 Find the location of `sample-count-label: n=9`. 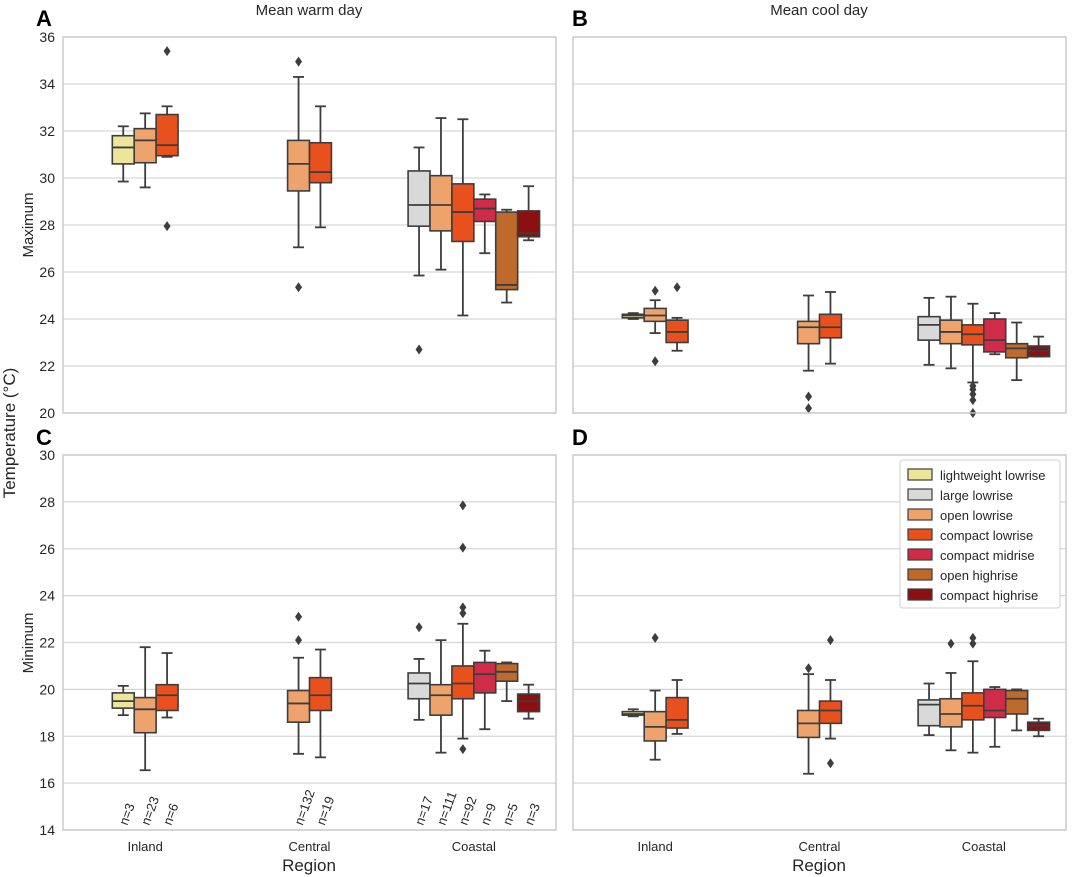

sample-count-label: n=9 is located at coordinates (489, 814).